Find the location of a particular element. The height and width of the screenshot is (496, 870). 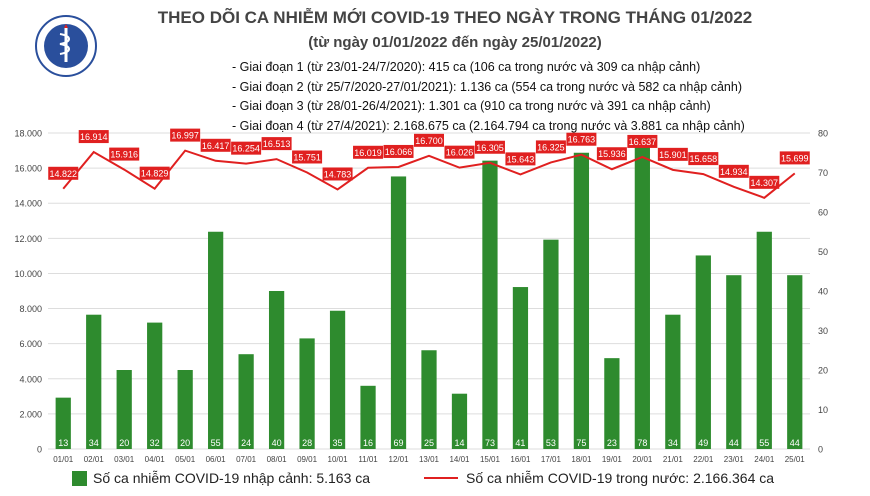

x-axis-tick: 04/01 is located at coordinates (155, 459).